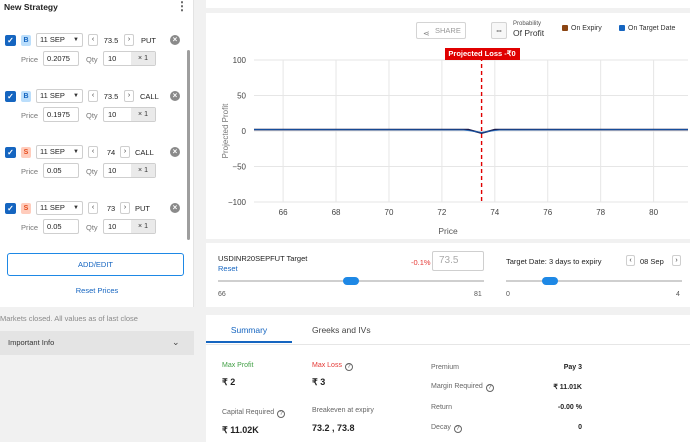  Describe the element at coordinates (341, 330) in the screenshot. I see `tab-greeks: Greeks and IVs` at that location.